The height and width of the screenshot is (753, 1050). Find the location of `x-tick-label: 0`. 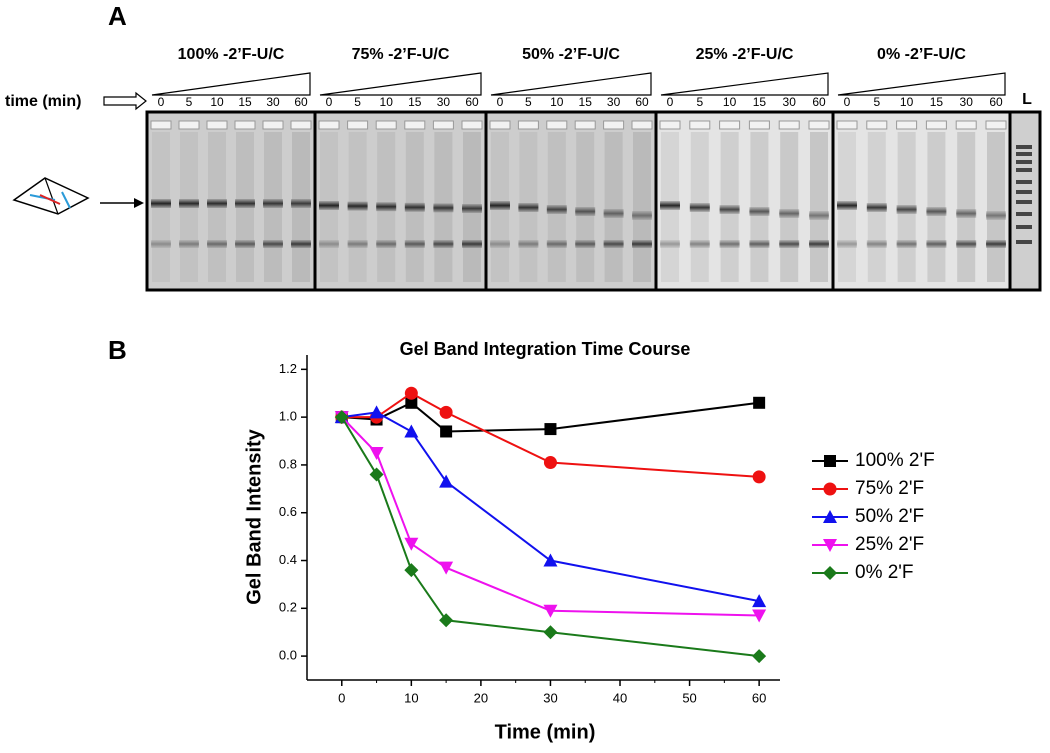

x-tick-label: 0 is located at coordinates (341, 697).